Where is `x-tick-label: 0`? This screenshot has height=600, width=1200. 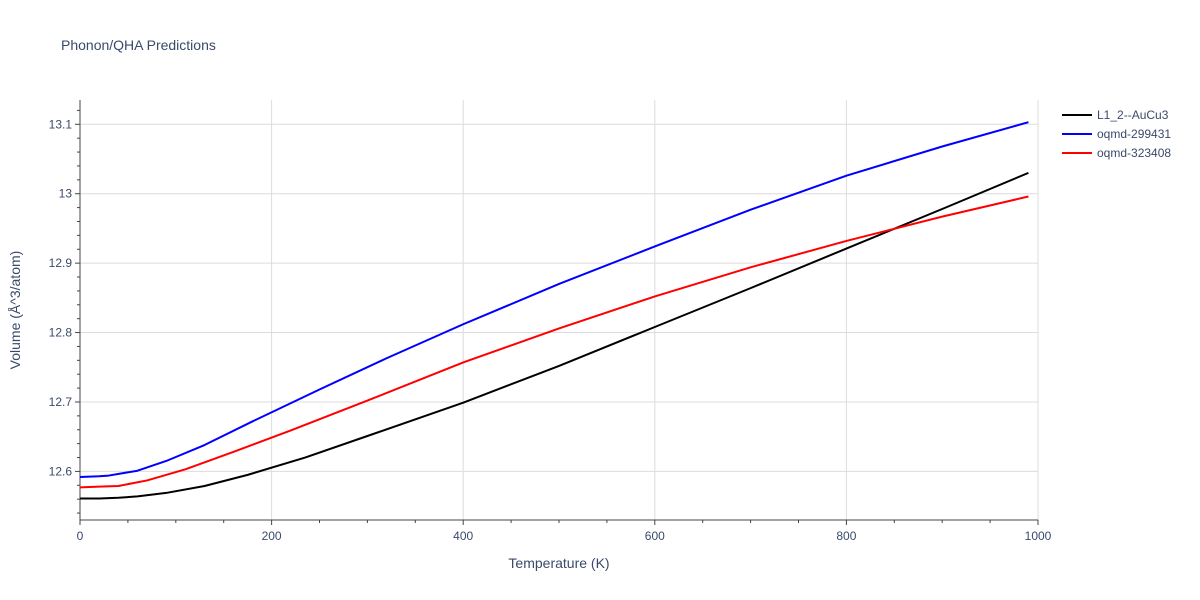 x-tick-label: 0 is located at coordinates (80, 536).